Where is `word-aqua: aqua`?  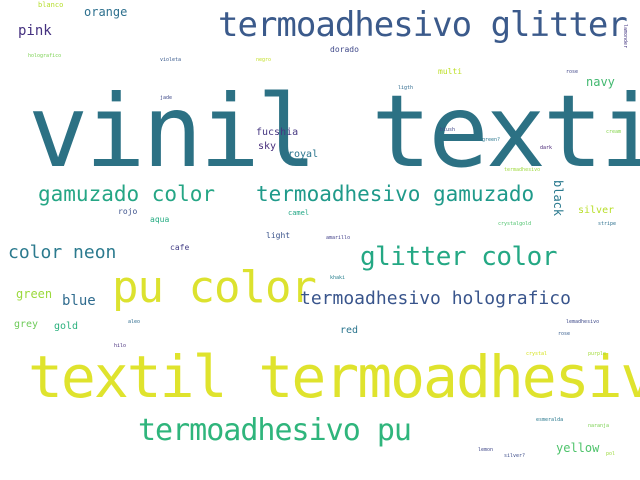
word-aqua: aqua is located at coordinates (160, 219).